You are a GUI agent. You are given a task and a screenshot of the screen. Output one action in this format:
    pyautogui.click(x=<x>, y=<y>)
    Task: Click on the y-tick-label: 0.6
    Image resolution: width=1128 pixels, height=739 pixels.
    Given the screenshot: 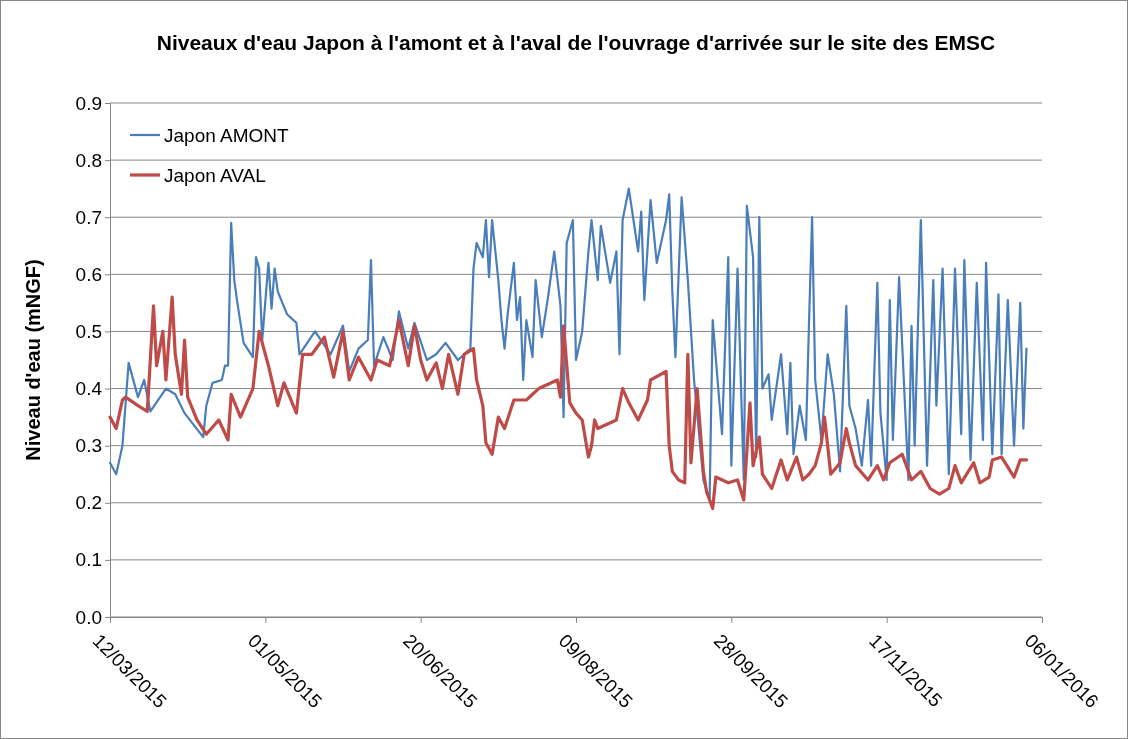 What is the action you would take?
    pyautogui.click(x=88, y=274)
    